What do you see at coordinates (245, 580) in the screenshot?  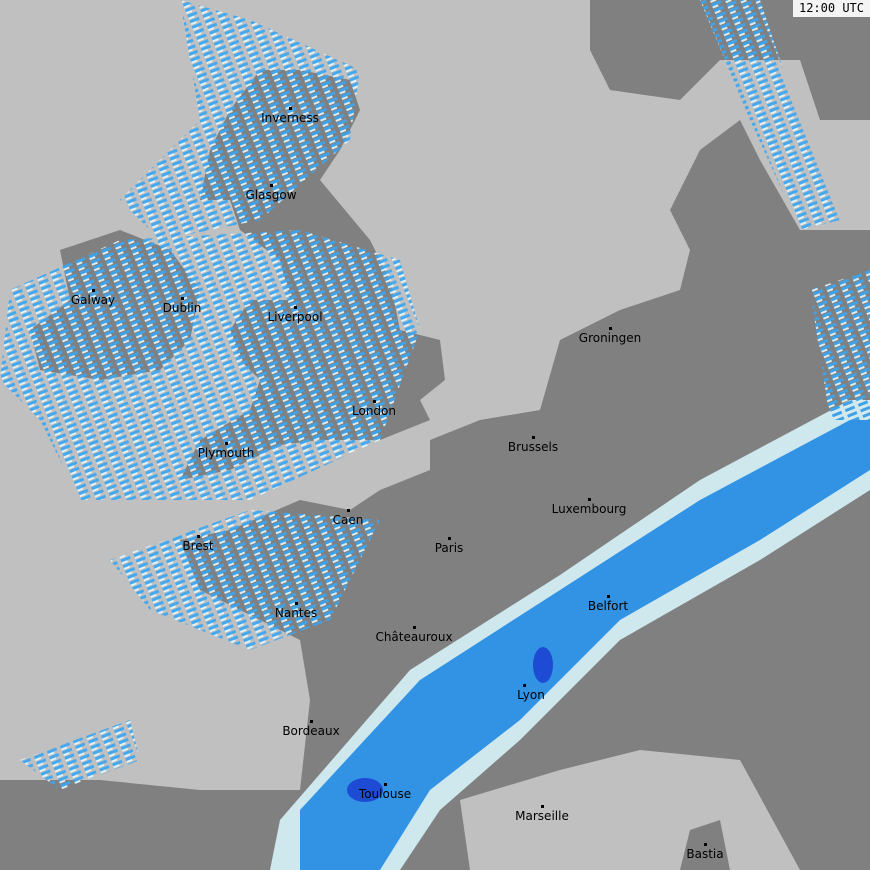 I see `precip-brittany` at bounding box center [245, 580].